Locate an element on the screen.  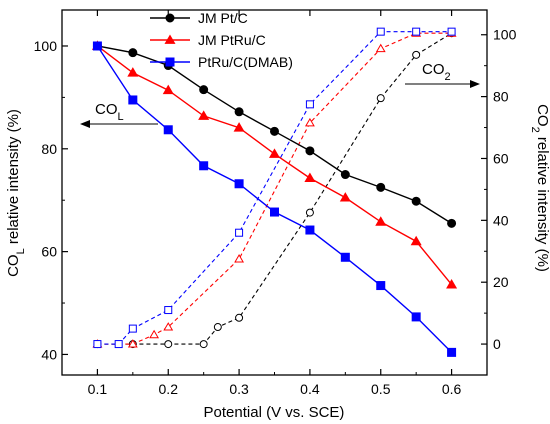
legend-label: PtRu/C(DMAB) is located at coordinates (245, 62).